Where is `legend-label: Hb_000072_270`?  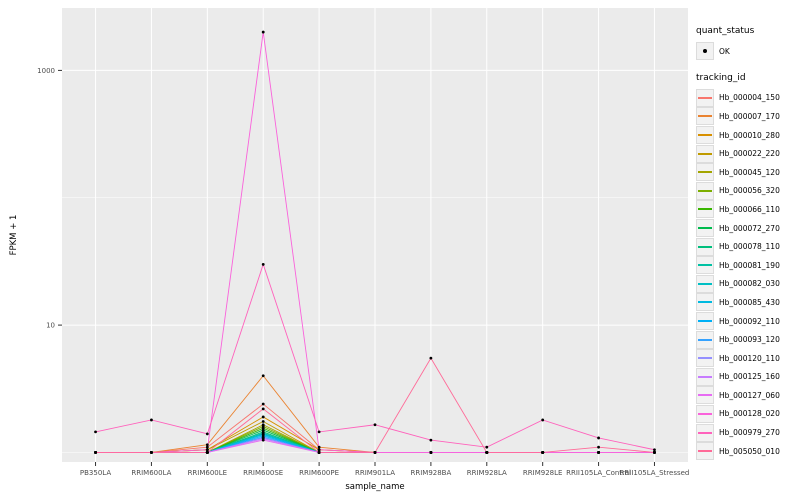 legend-label: Hb_000072_270 is located at coordinates (749, 228).